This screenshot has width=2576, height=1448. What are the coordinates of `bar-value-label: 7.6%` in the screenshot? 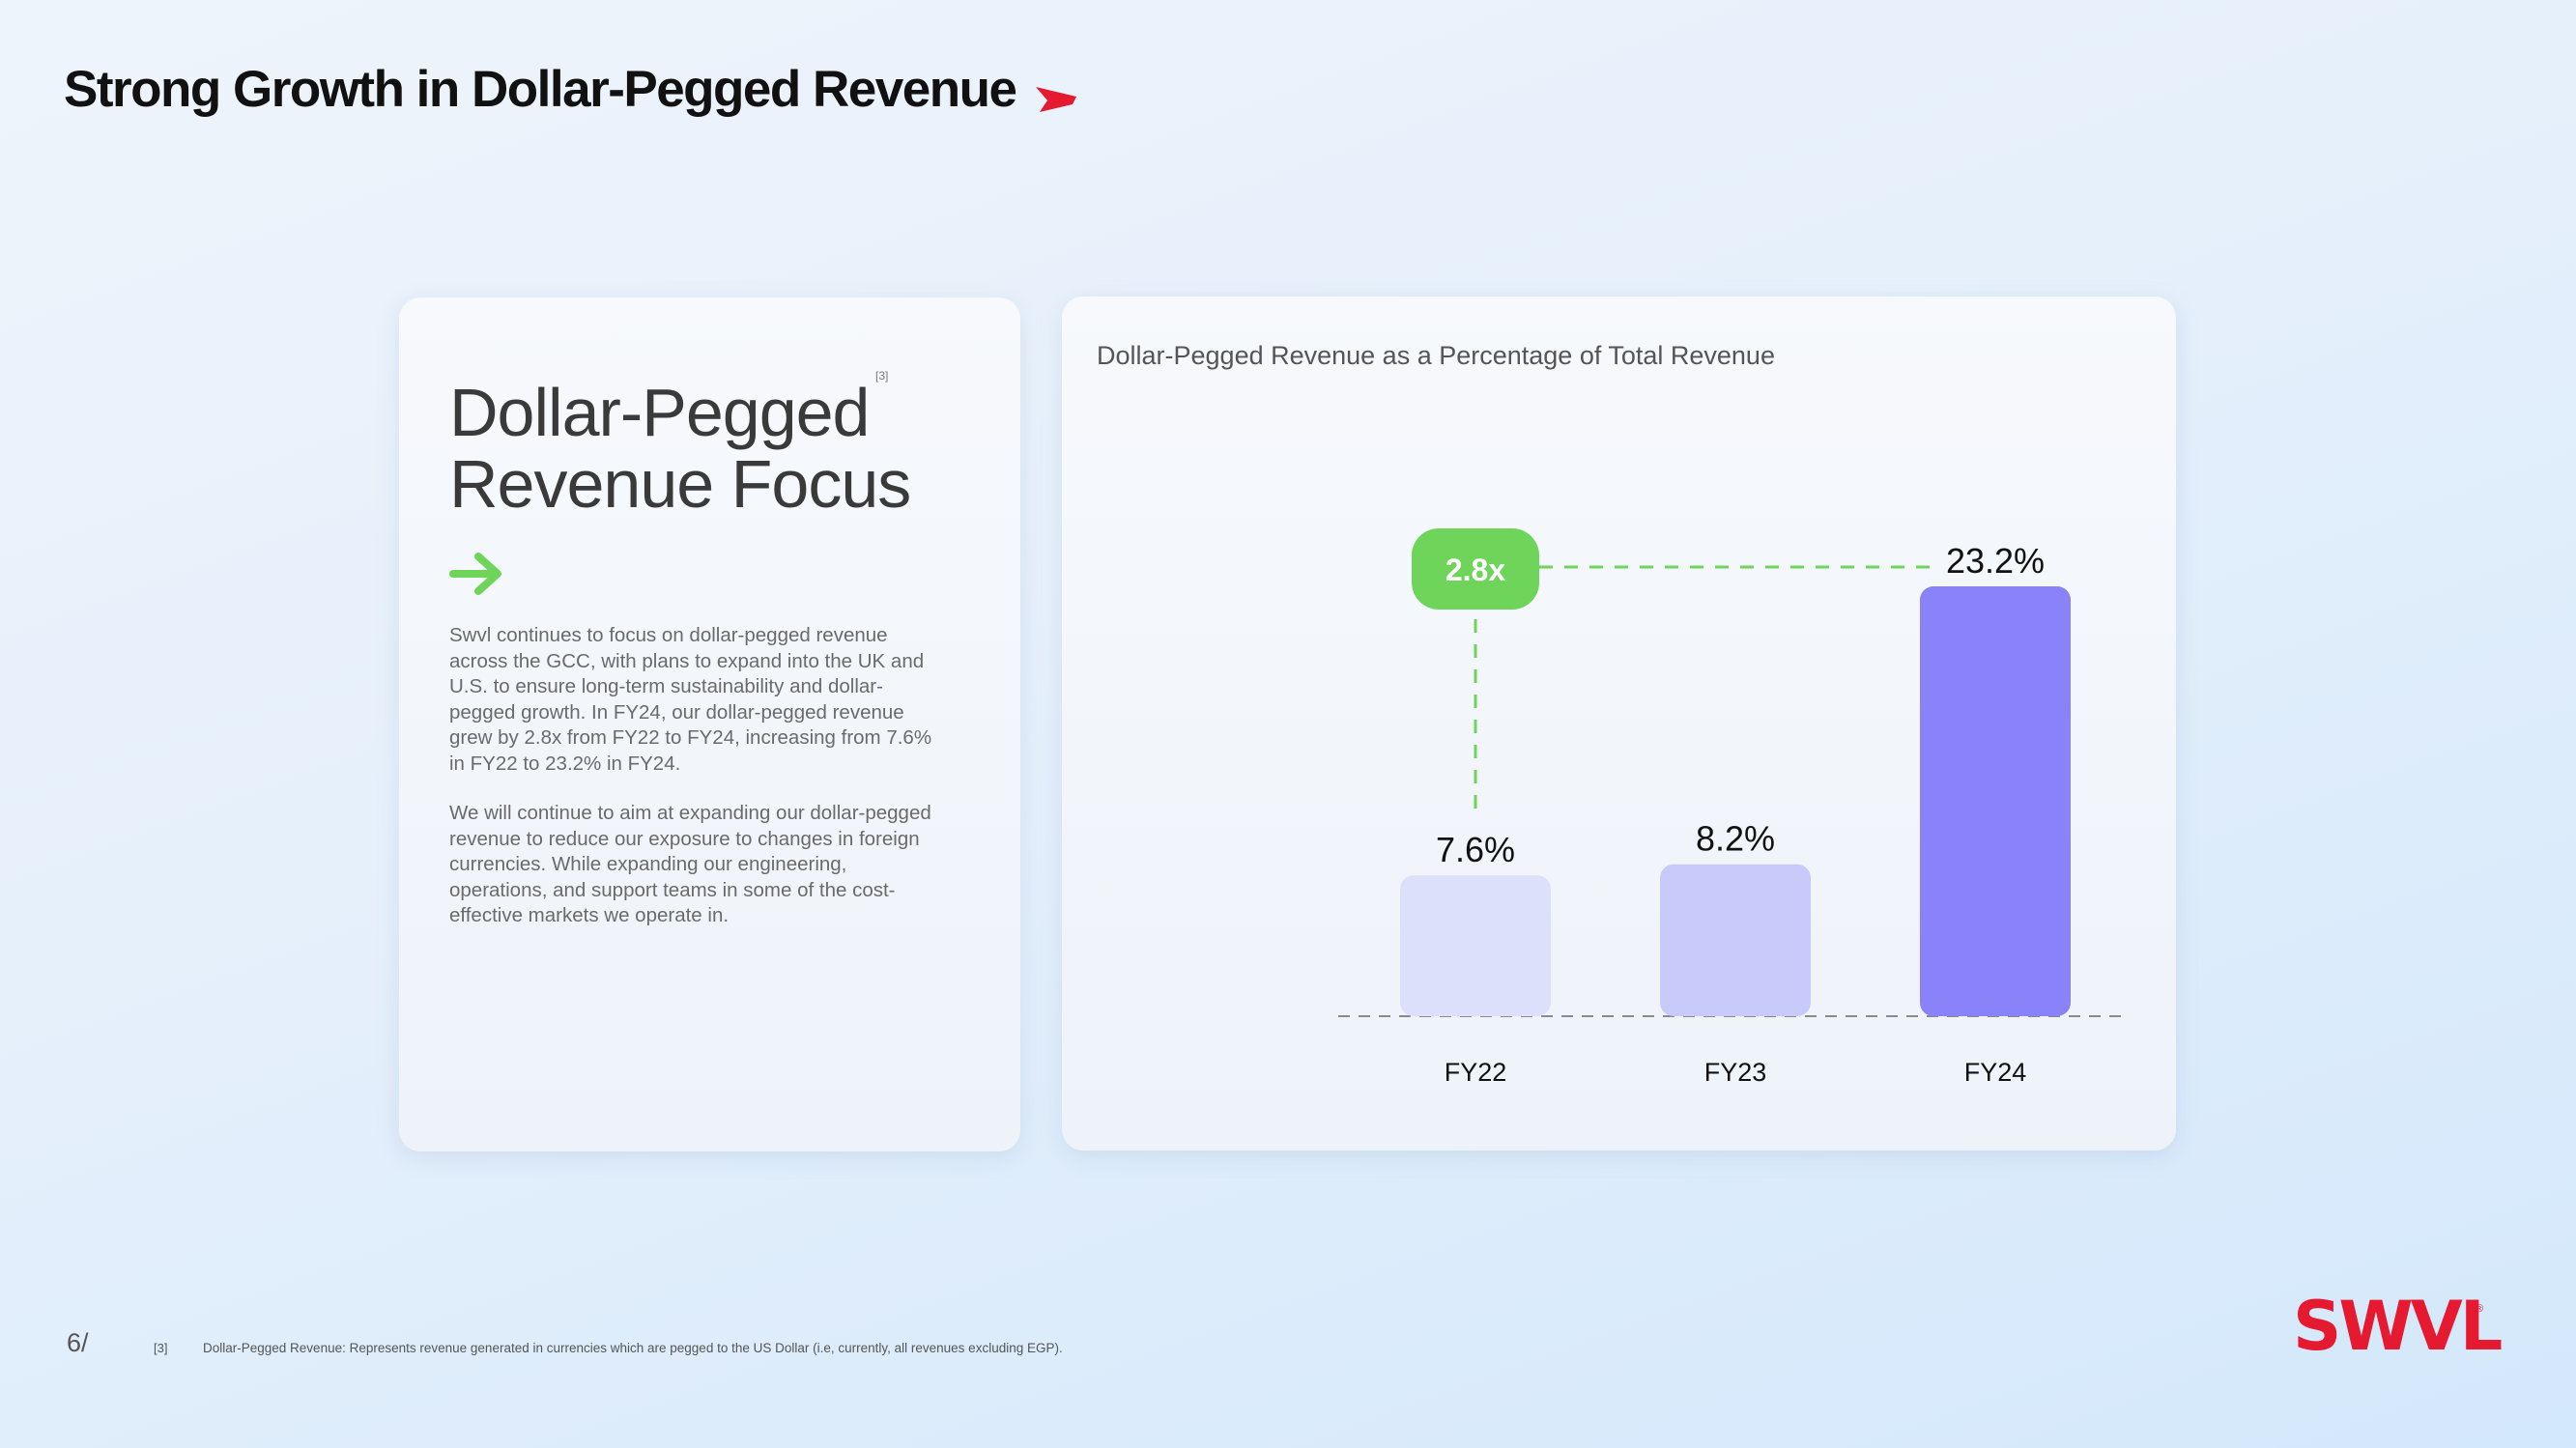 It's located at (1476, 849).